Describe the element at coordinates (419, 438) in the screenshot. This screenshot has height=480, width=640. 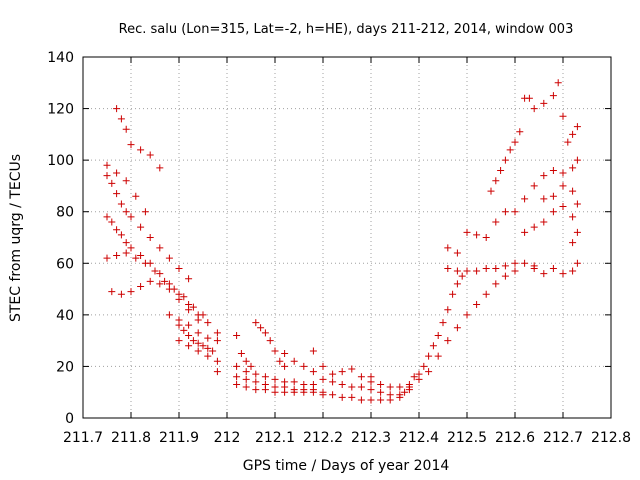
I see `x-tick-label: 212.4` at that location.